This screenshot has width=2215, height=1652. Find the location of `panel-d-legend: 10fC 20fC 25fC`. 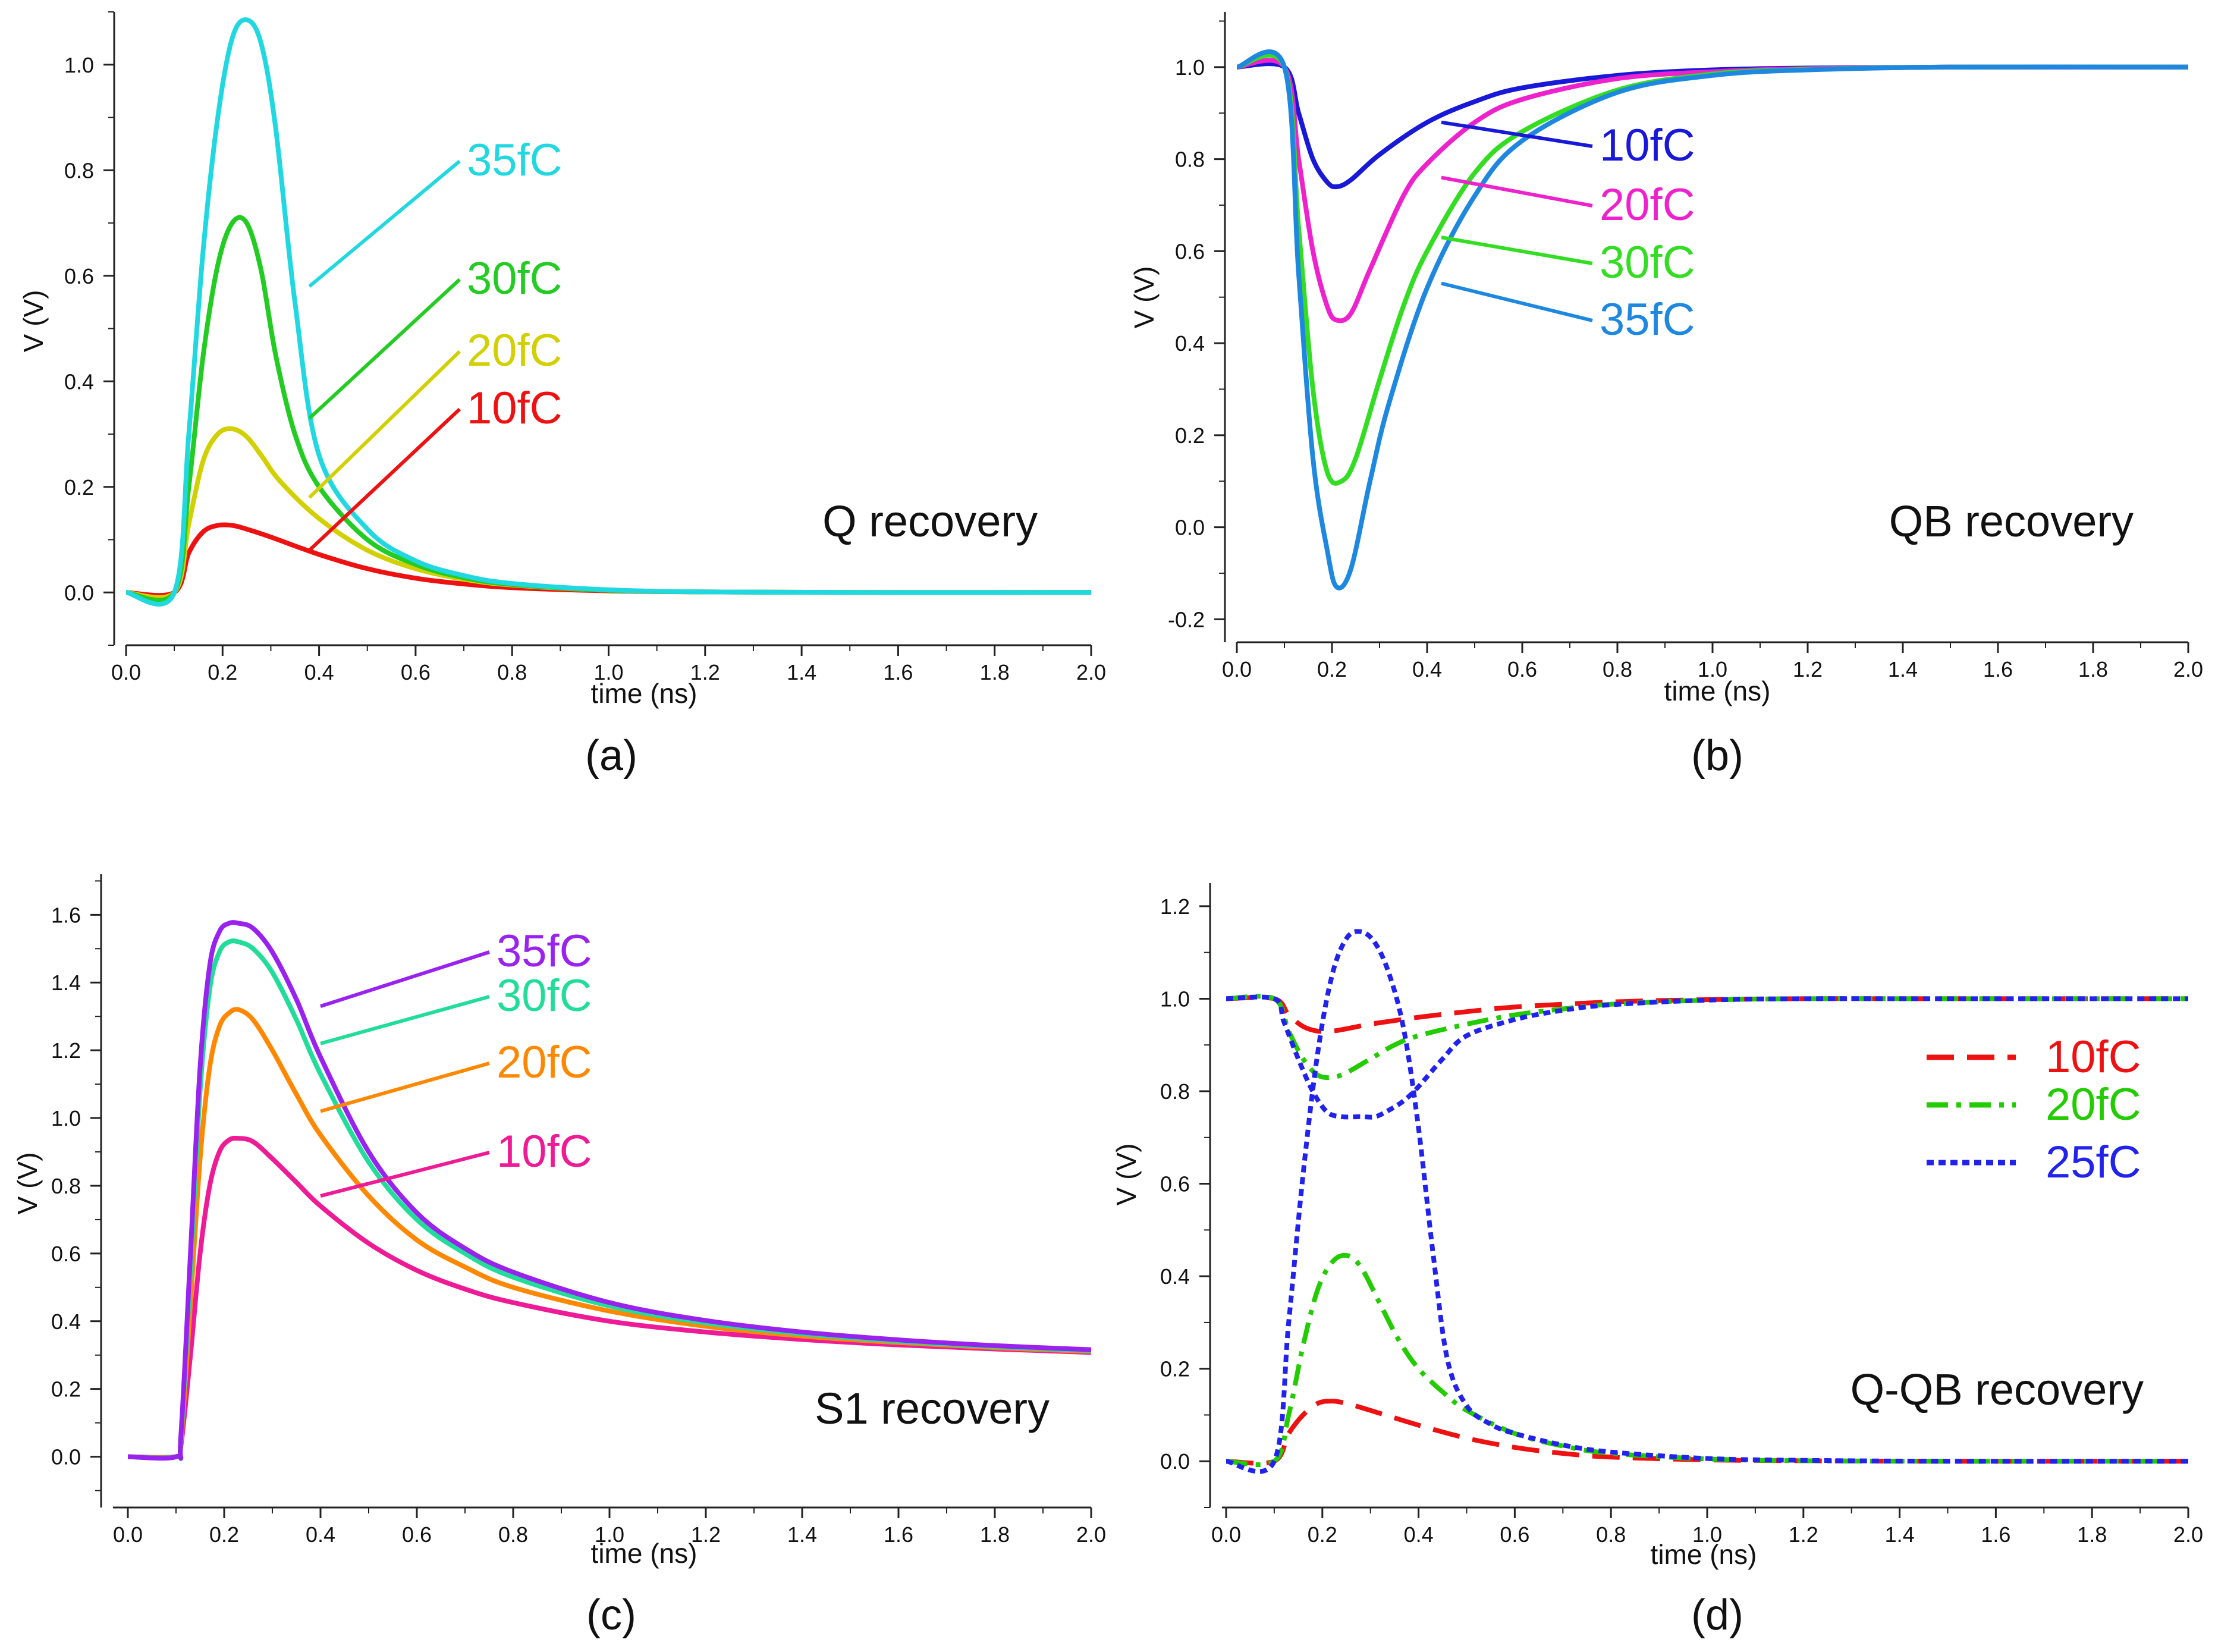

panel-d-legend: 10fC 20fC 25fC is located at coordinates (2034, 1110).